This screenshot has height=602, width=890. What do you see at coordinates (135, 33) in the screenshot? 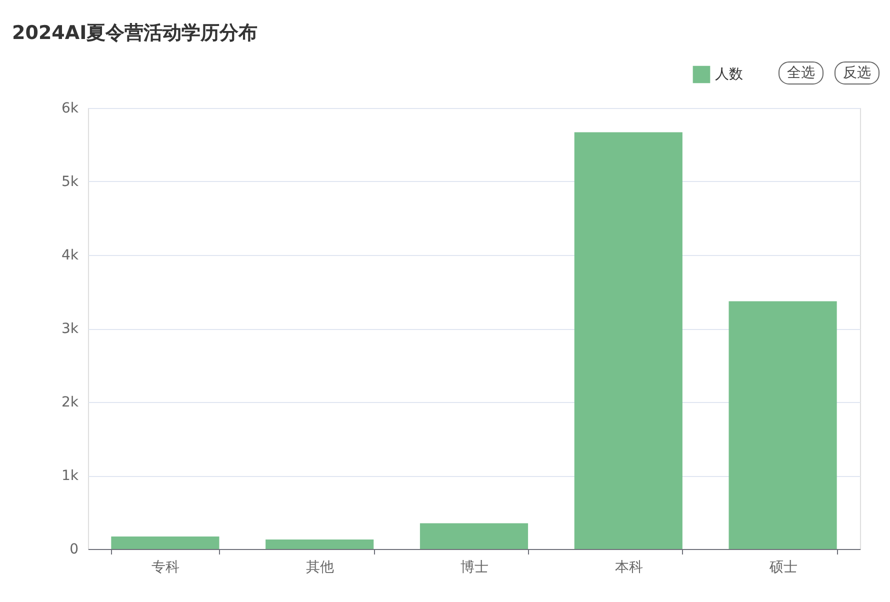
I see `chart-title: 2024AI夏令营活动学历分布` at bounding box center [135, 33].